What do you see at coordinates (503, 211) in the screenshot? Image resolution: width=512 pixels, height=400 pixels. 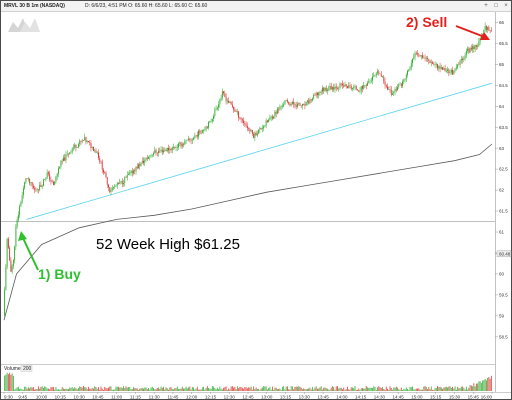 I see `y-tick-label: 61.5` at bounding box center [503, 211].